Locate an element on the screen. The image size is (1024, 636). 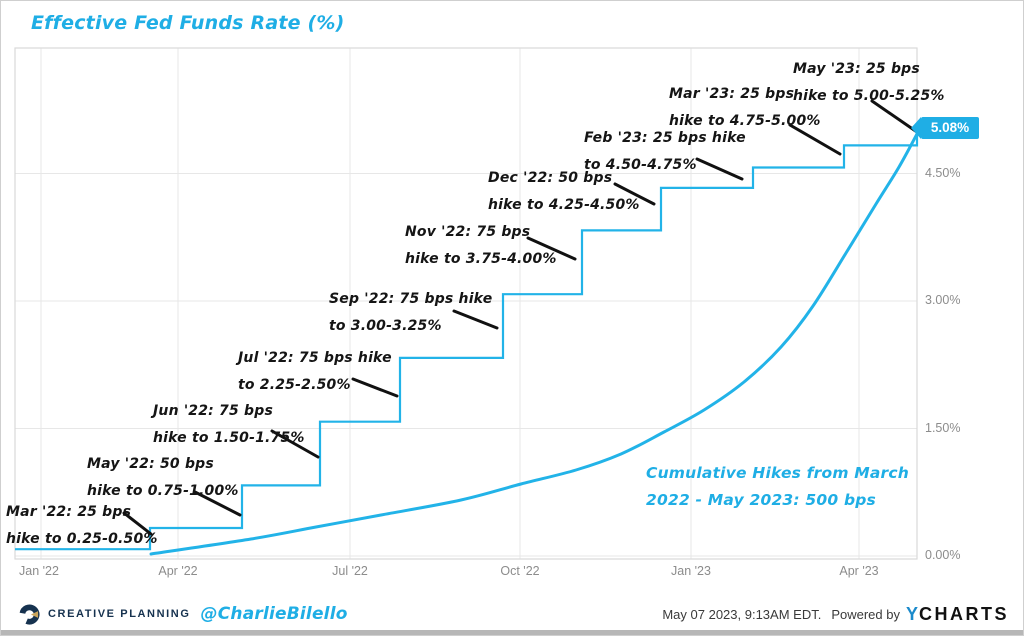
hike-annotation-line1: May '22: 50 bps is located at coordinates (150, 464).